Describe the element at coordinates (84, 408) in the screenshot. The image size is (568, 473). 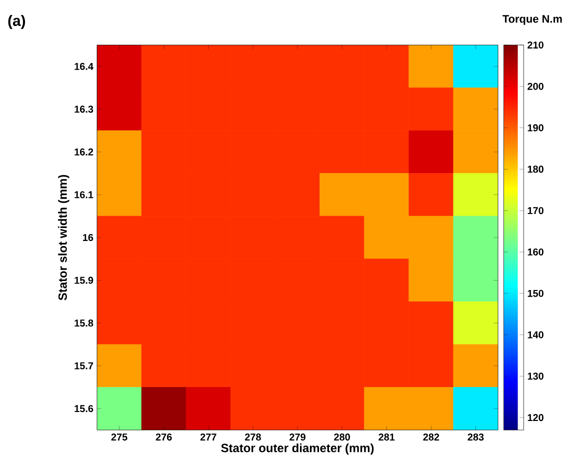
I see `y-tick-label: 15.6` at that location.